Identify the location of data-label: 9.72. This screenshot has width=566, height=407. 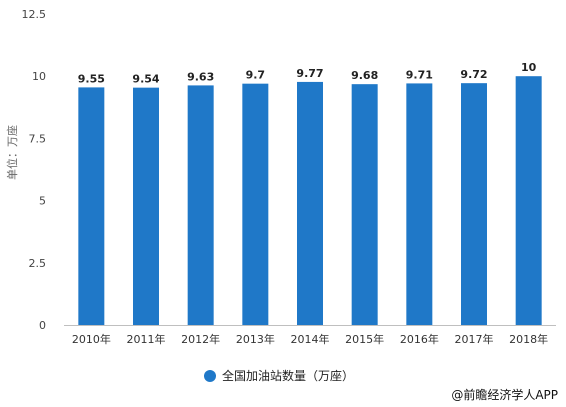
(473, 74).